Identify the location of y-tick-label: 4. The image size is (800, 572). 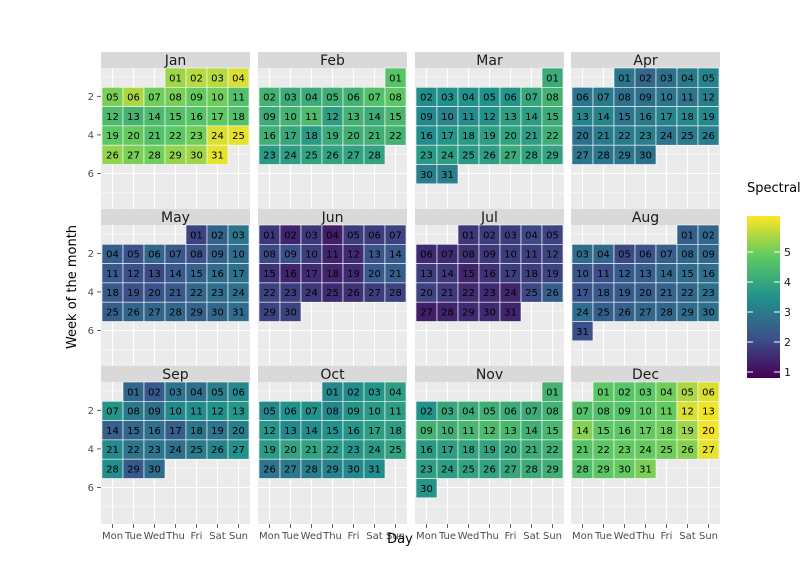
(91, 136).